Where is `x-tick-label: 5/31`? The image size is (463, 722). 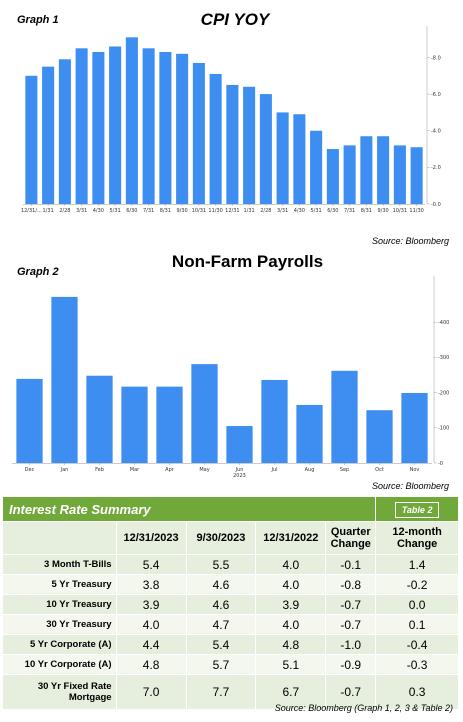
x-tick-label: 5/31 is located at coordinates (115, 211).